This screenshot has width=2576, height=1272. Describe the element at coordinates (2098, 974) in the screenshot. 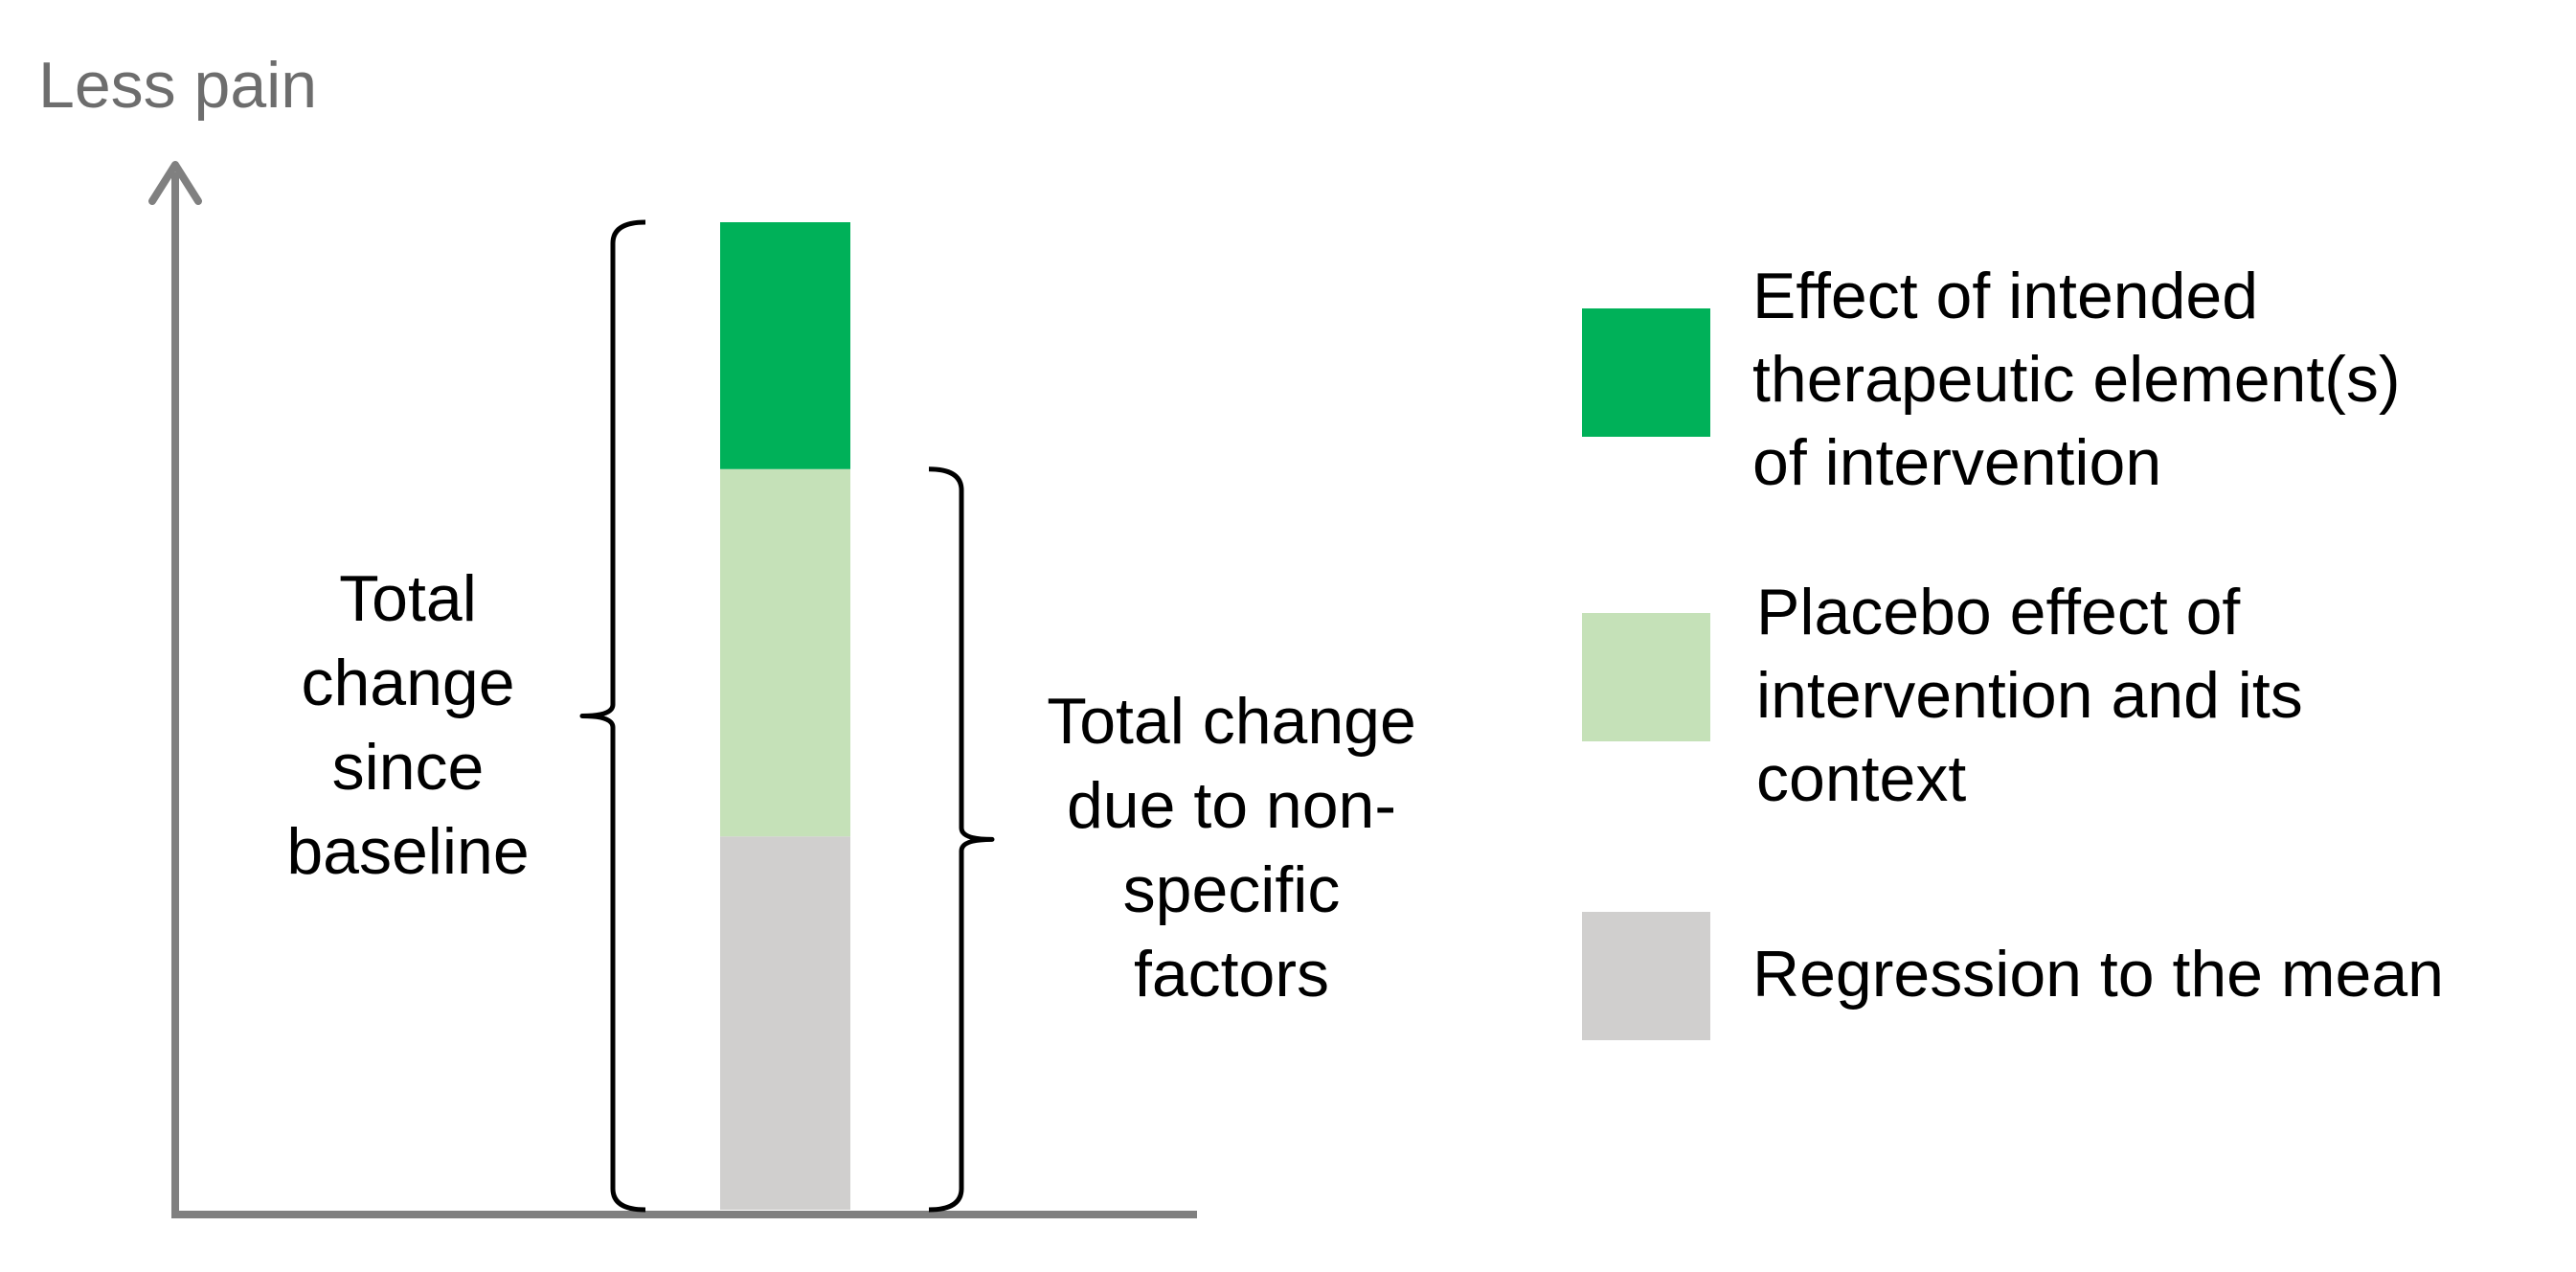

I see `legend-entry-2-line-0: Regression to the mean` at that location.